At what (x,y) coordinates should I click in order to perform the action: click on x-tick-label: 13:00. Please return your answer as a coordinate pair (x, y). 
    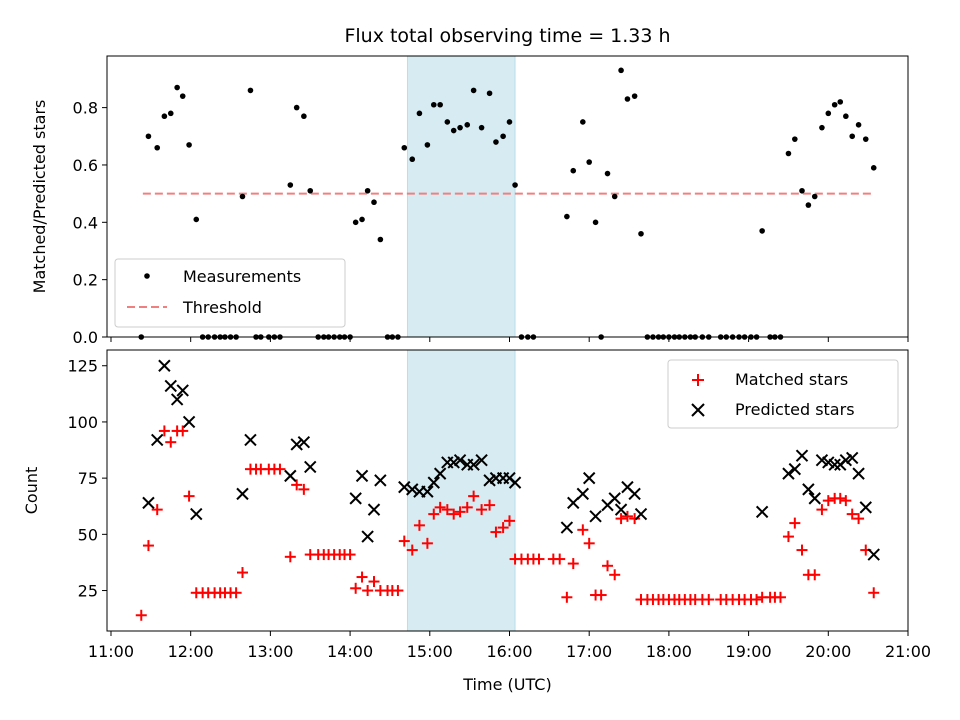
    Looking at the image, I should click on (270, 651).